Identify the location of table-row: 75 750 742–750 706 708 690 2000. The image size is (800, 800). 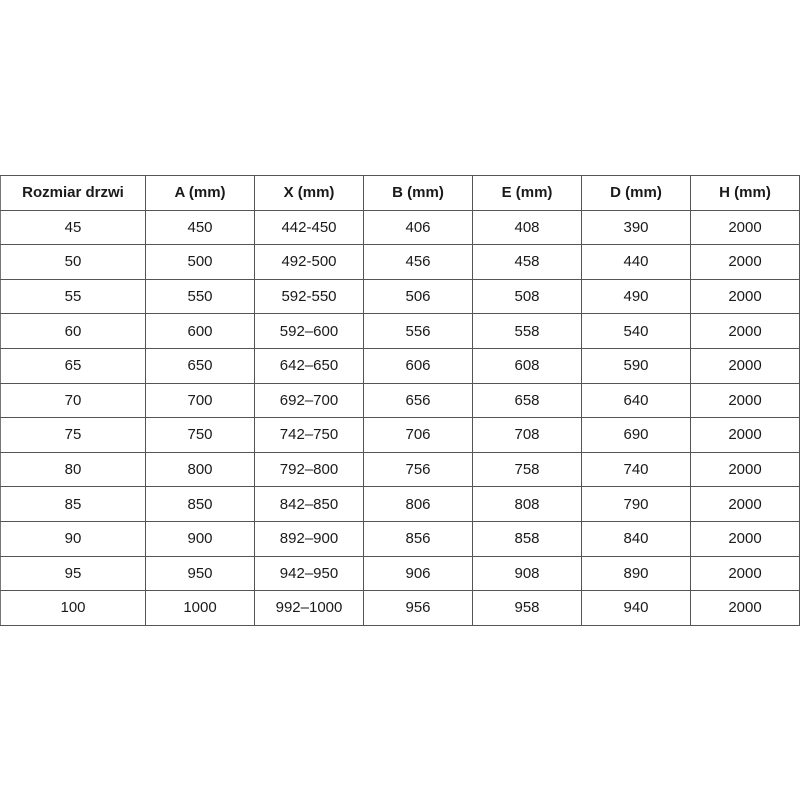
(400, 435).